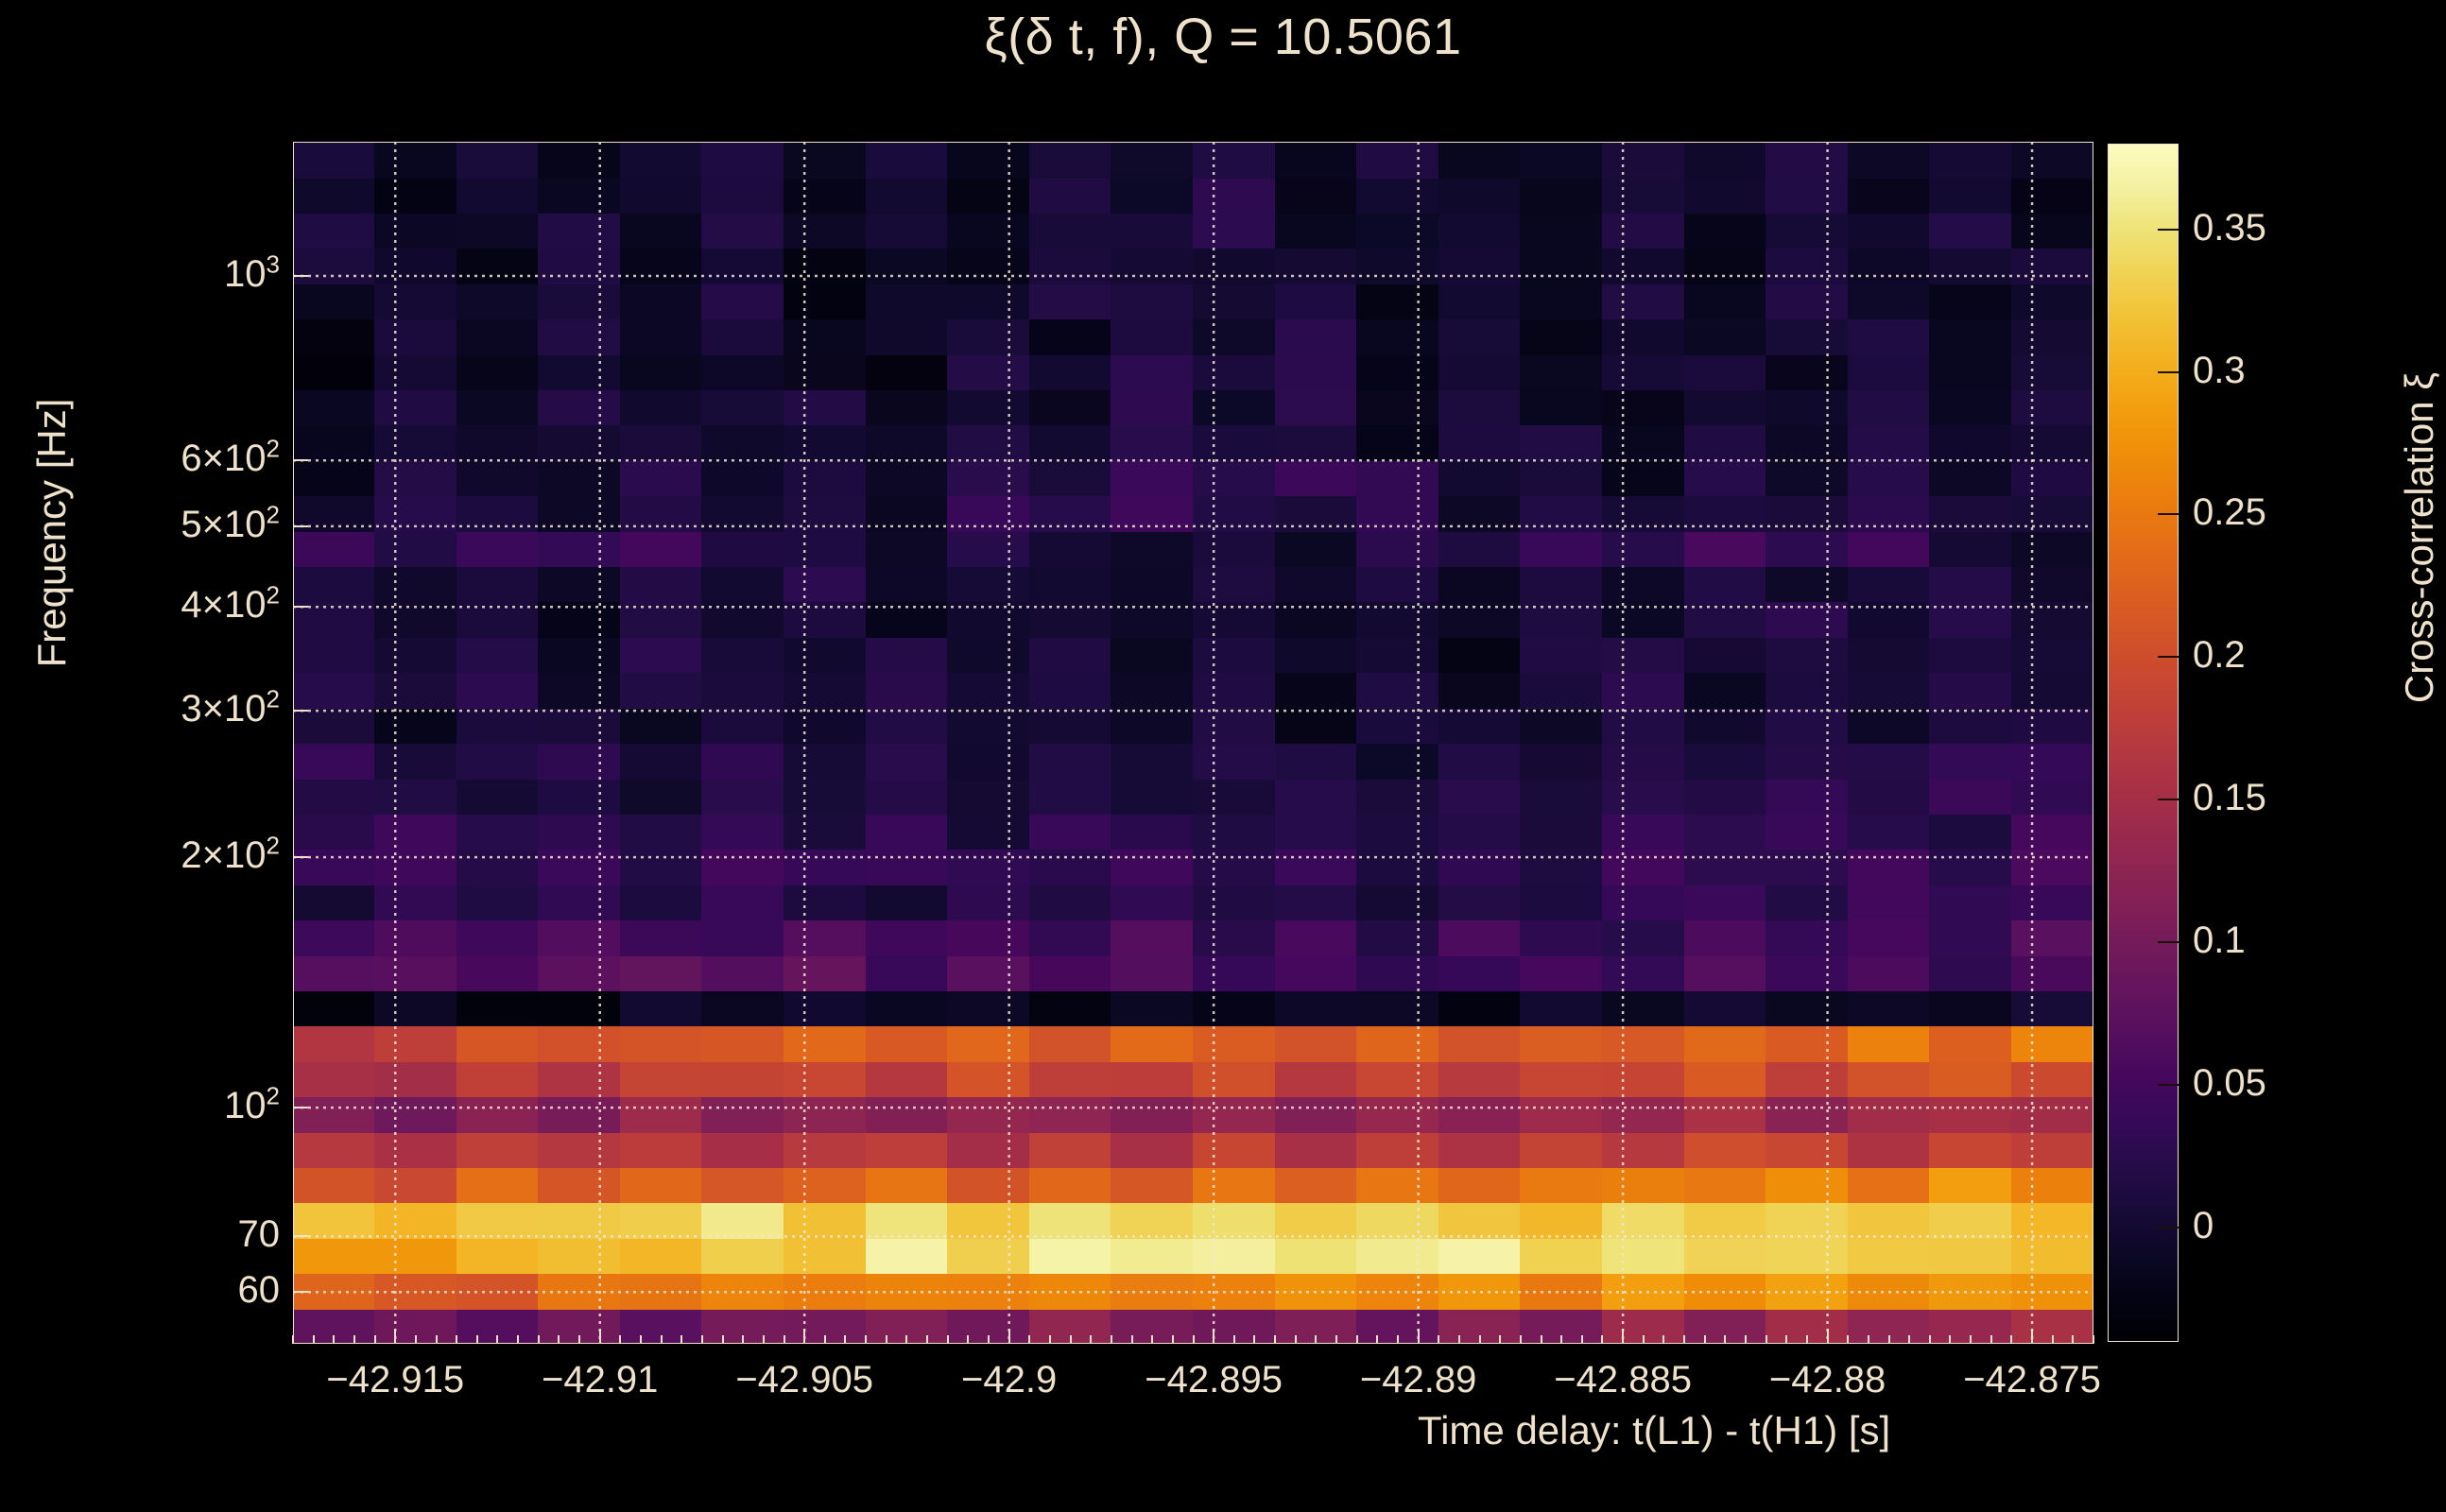 This screenshot has height=1512, width=2446. Describe the element at coordinates (395, 1379) in the screenshot. I see `x-tick-label: −42.915` at that location.